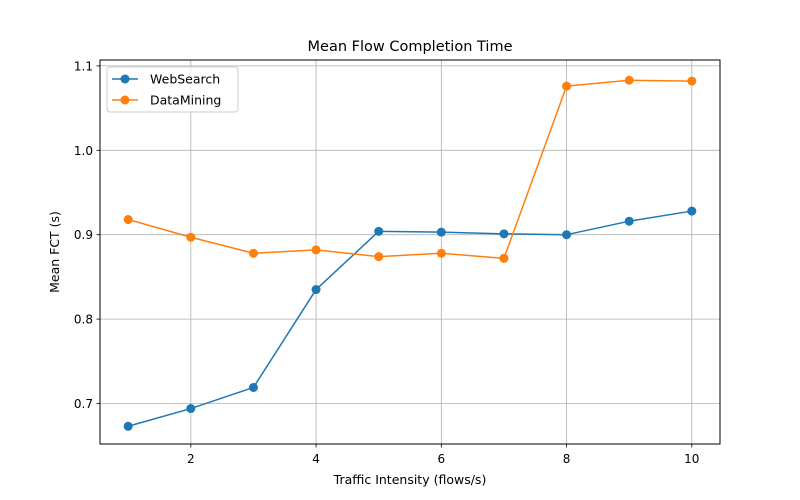 Image resolution: width=800 pixels, height=500 pixels. What do you see at coordinates (83, 151) in the screenshot?
I see `y-tick-label: 1.0` at bounding box center [83, 151].